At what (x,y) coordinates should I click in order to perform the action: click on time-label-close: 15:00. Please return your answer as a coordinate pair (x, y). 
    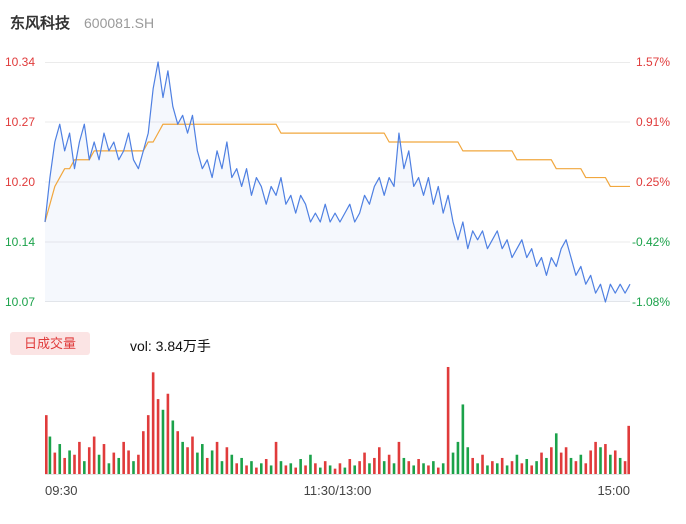
    Looking at the image, I should click on (613, 490).